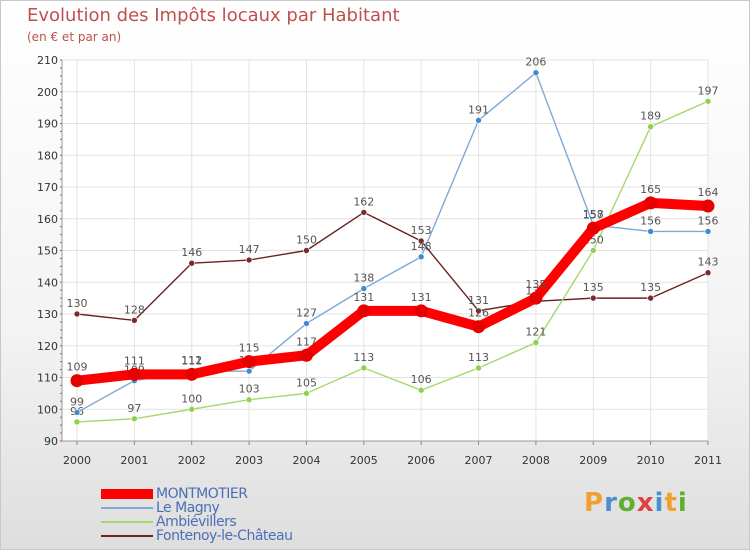  Describe the element at coordinates (645, 503) in the screenshot. I see `logo-letter: x` at that location.